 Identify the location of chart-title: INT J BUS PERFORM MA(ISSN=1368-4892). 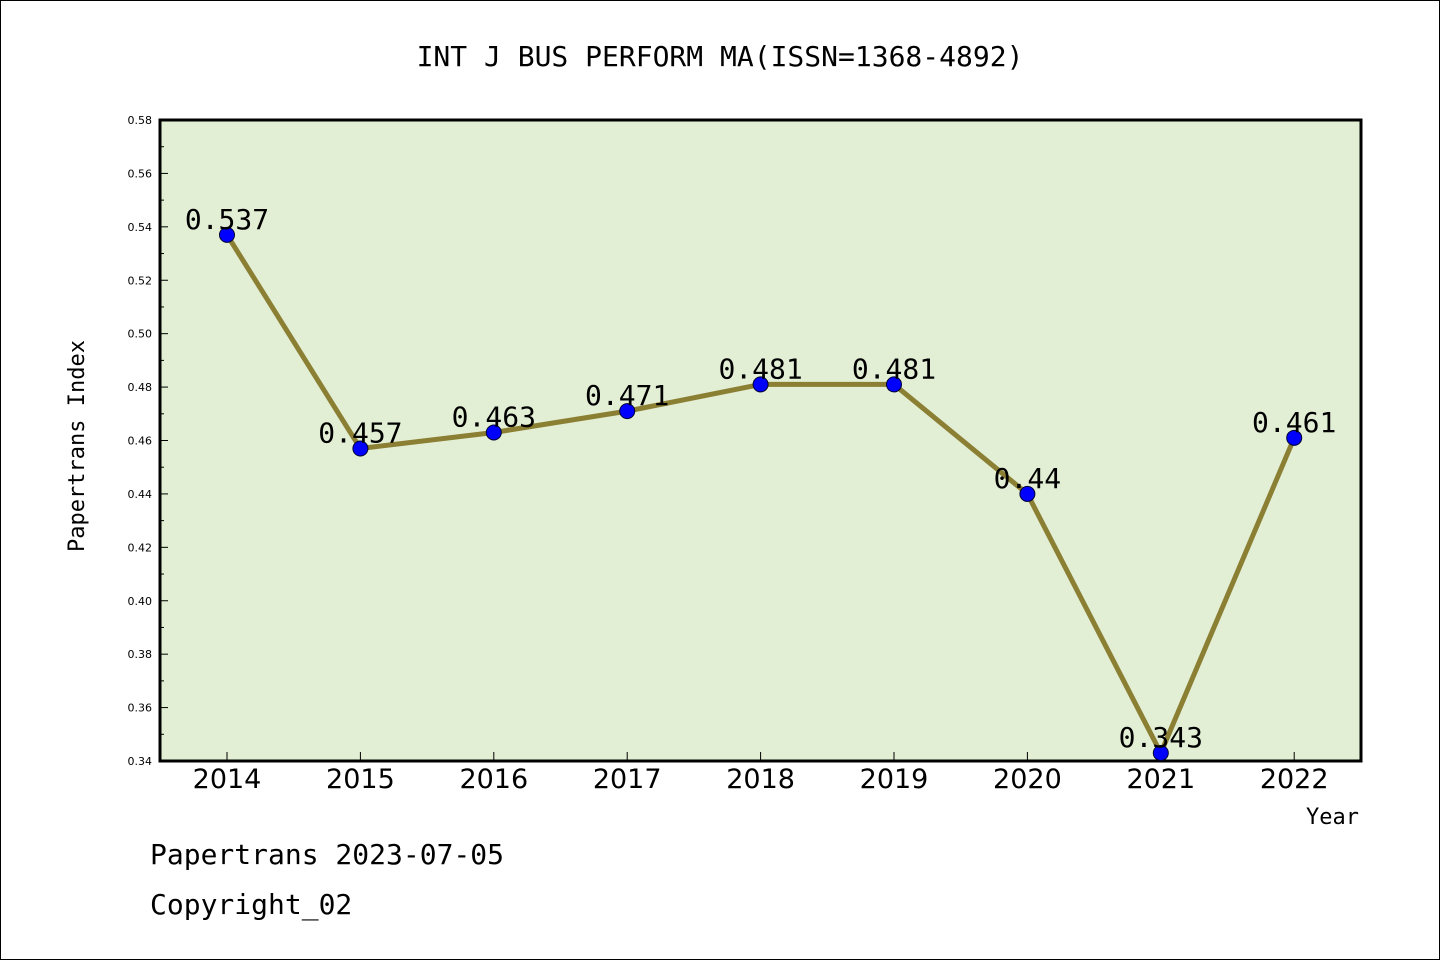
(720, 56).